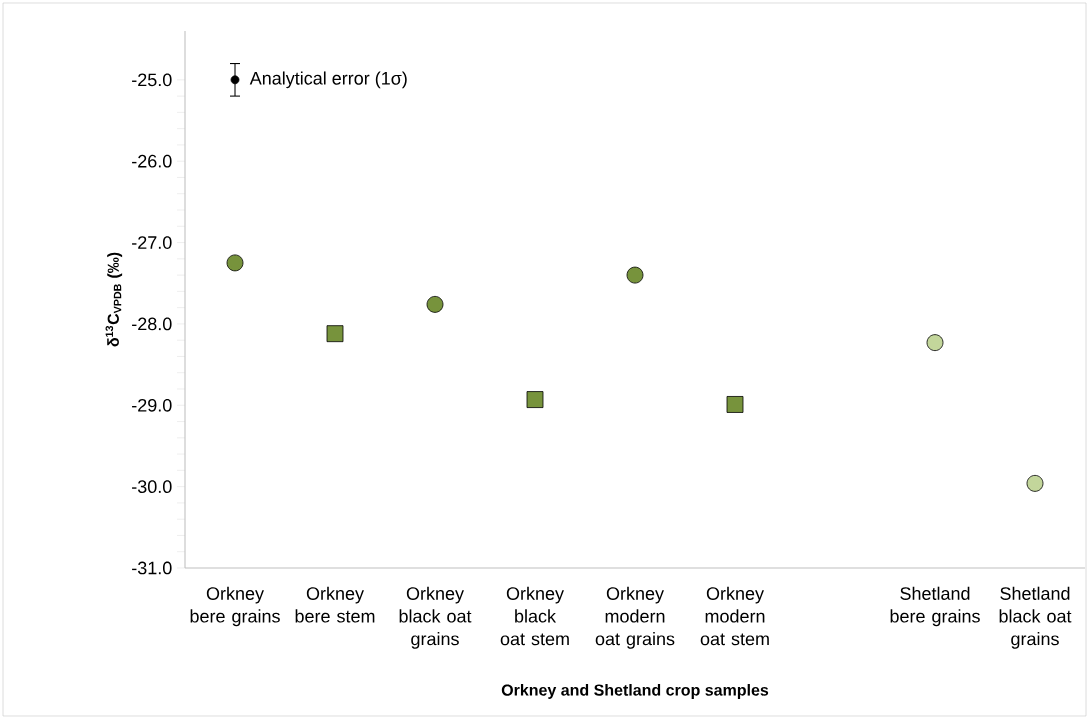  What do you see at coordinates (152, 568) in the screenshot?
I see `y-tick-label: -31.0` at bounding box center [152, 568].